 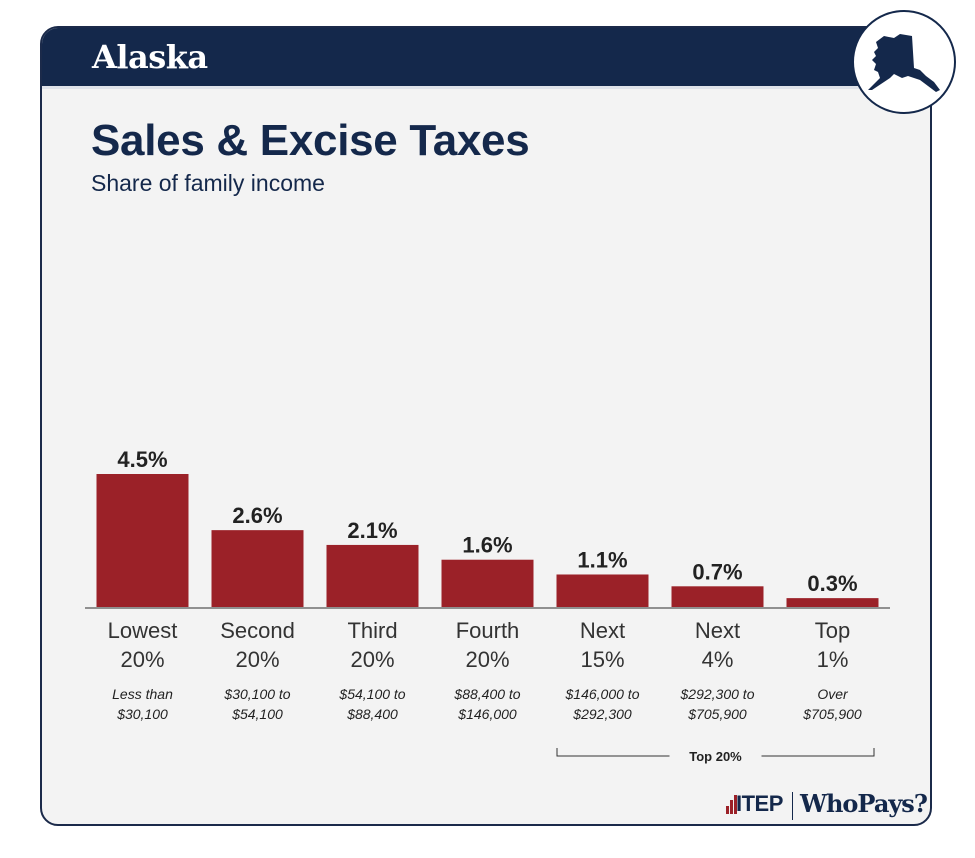 I want to click on bar-value-label: 1.1%, so click(x=602, y=559).